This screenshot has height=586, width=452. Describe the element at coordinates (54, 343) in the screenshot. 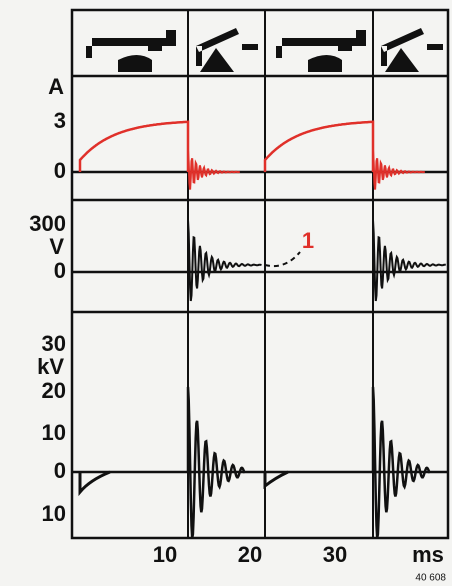

I see `y-tick-label: 30` at that location.